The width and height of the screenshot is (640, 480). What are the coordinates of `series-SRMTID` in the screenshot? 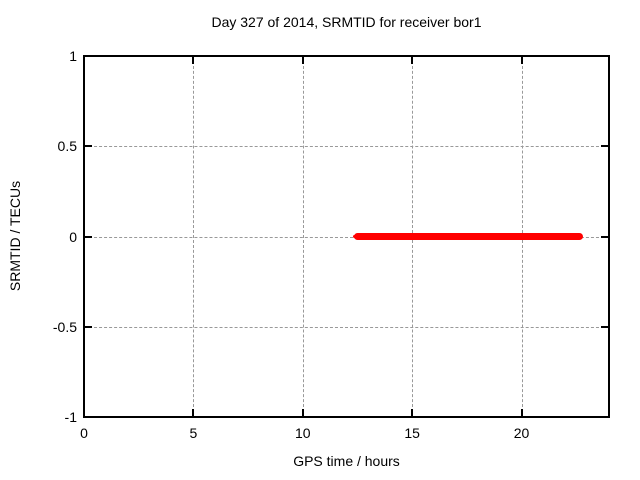 It's located at (469, 236).